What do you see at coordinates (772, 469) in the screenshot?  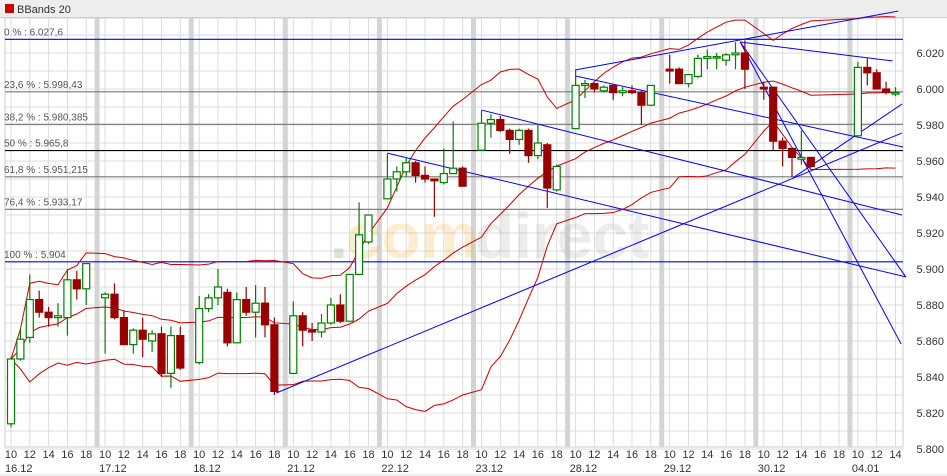 I see `x-date-label: 30.12` at bounding box center [772, 469].